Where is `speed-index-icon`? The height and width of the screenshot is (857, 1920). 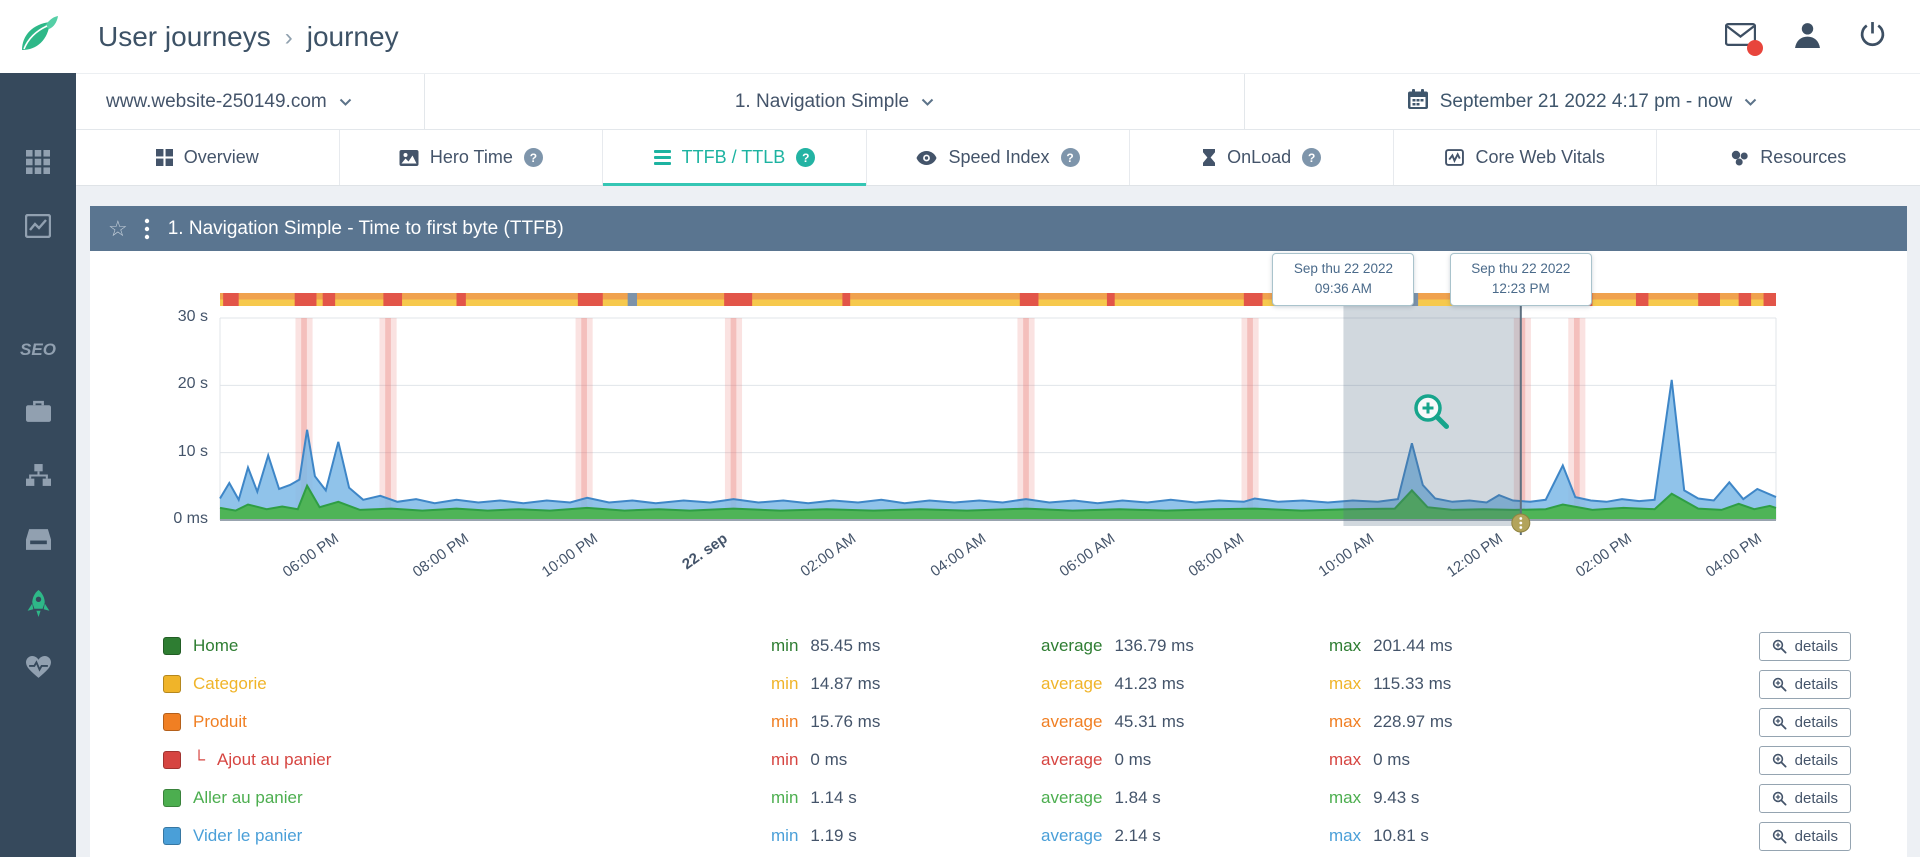
speed-index-icon is located at coordinates (926, 157).